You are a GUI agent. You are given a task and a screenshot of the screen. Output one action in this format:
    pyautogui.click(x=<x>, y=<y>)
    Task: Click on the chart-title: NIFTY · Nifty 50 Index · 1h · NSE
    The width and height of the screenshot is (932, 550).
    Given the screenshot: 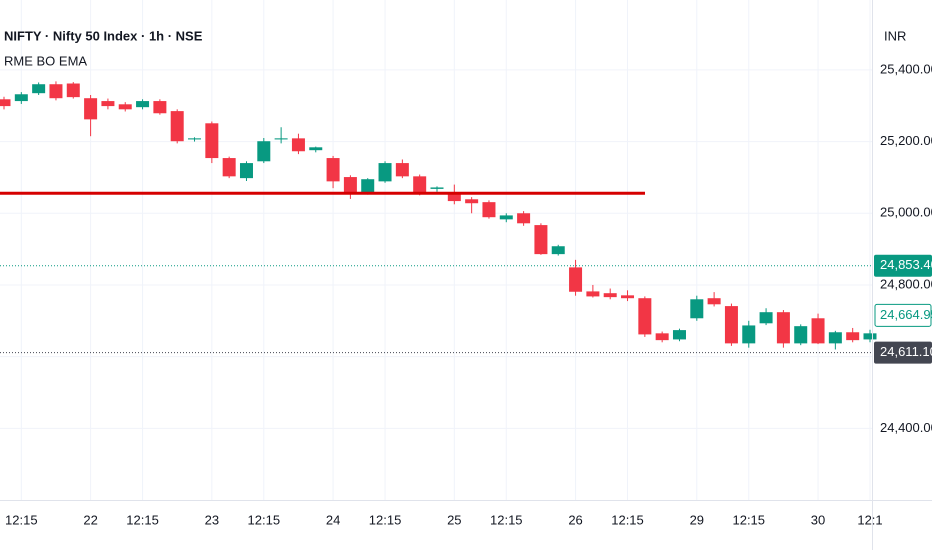 What is the action you would take?
    pyautogui.click(x=103, y=35)
    